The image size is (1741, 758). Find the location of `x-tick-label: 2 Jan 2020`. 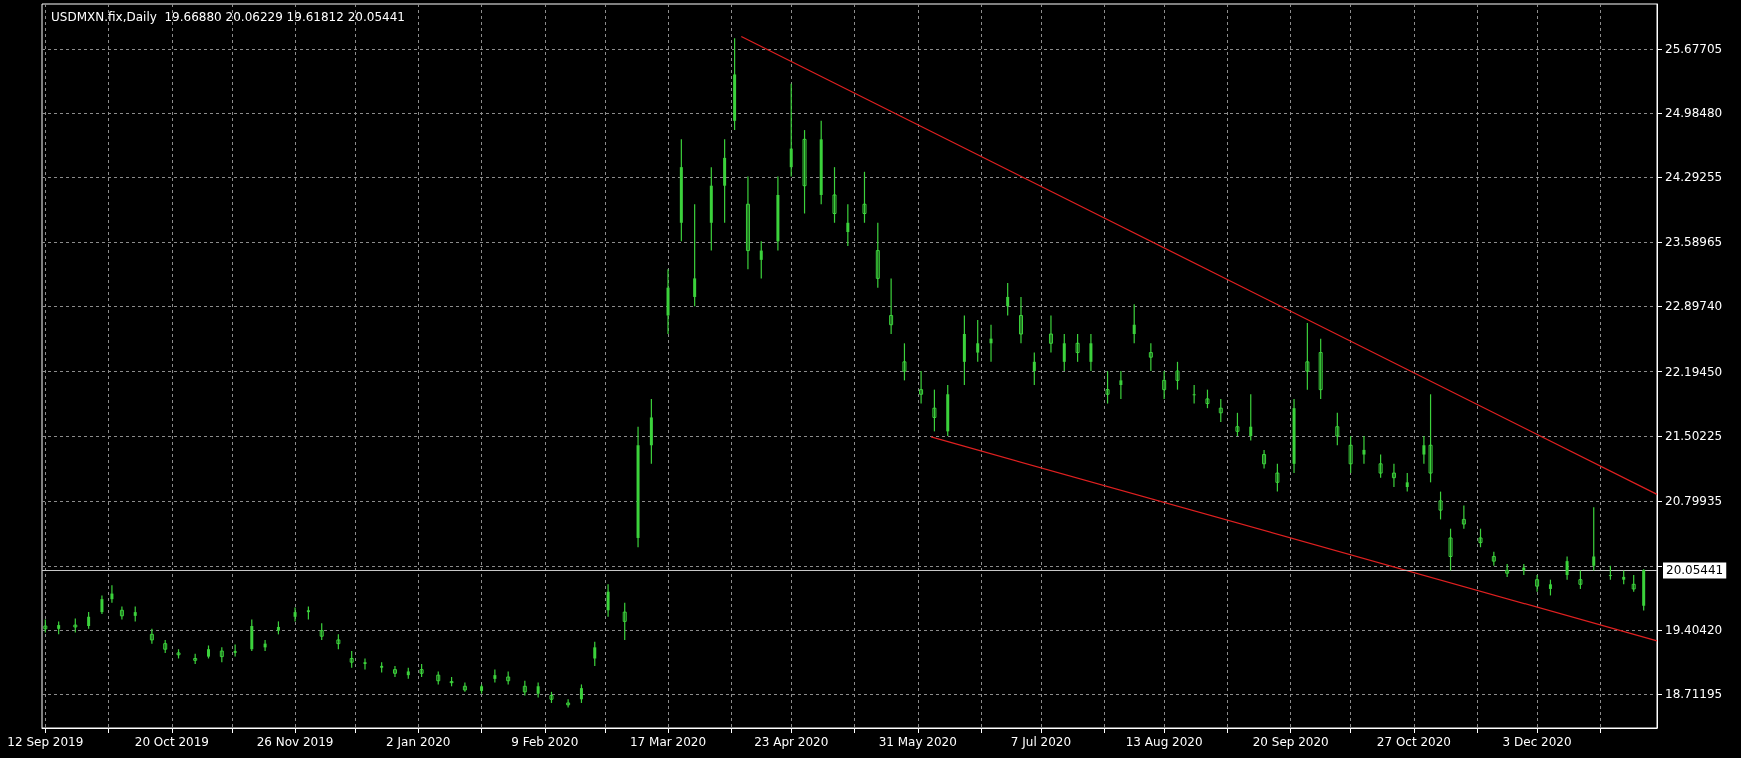

x-tick-label: 2 Jan 2020 is located at coordinates (418, 742).